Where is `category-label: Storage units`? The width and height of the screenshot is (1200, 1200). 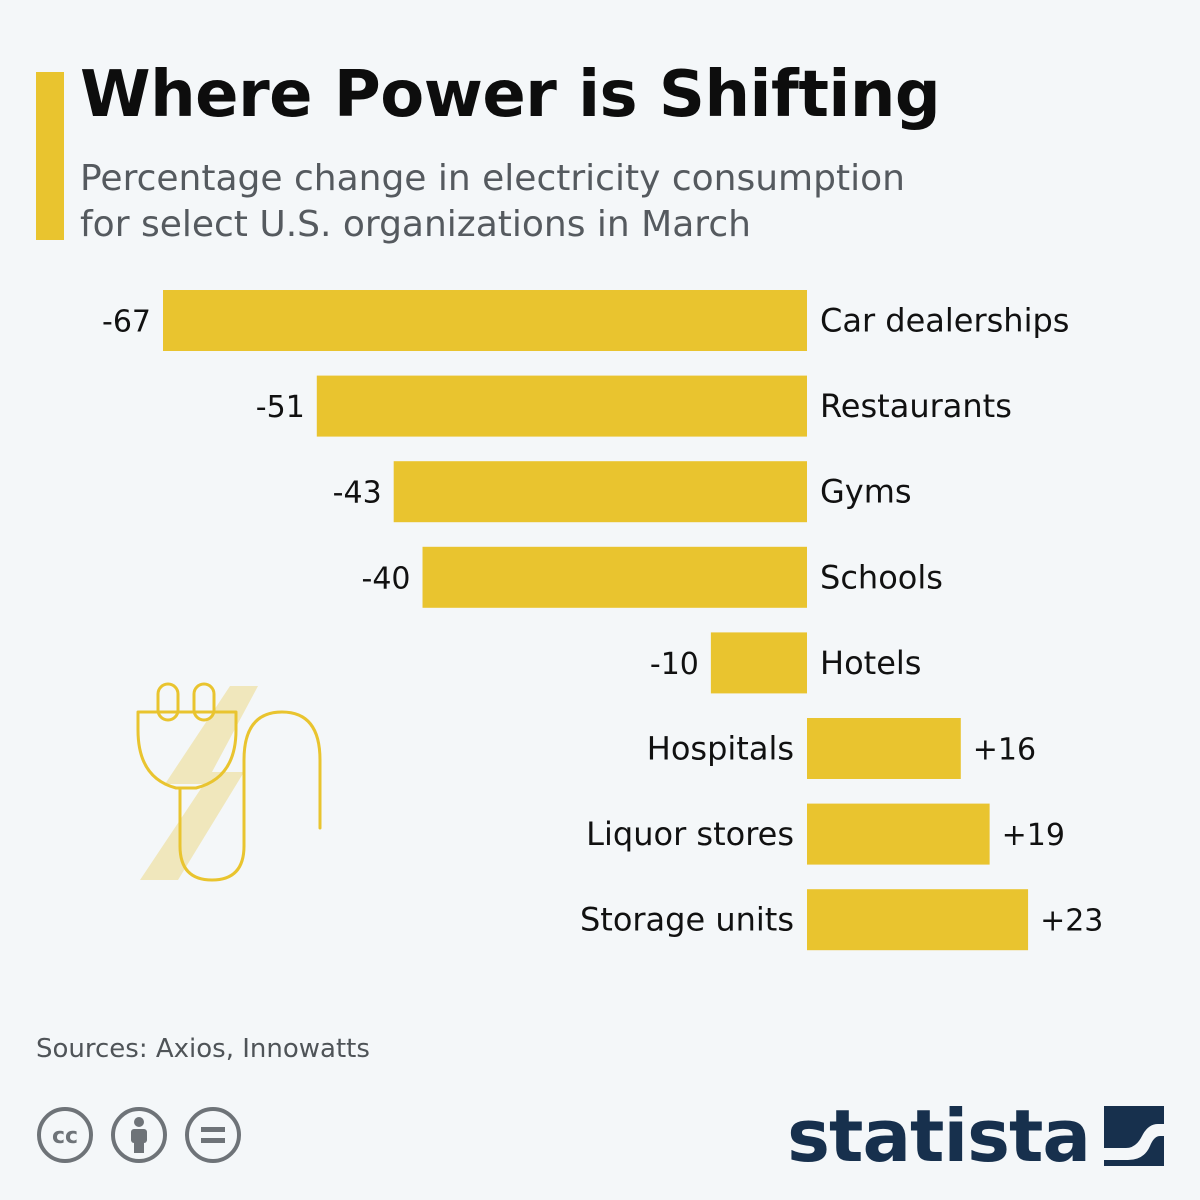 category-label: Storage units is located at coordinates (687, 920).